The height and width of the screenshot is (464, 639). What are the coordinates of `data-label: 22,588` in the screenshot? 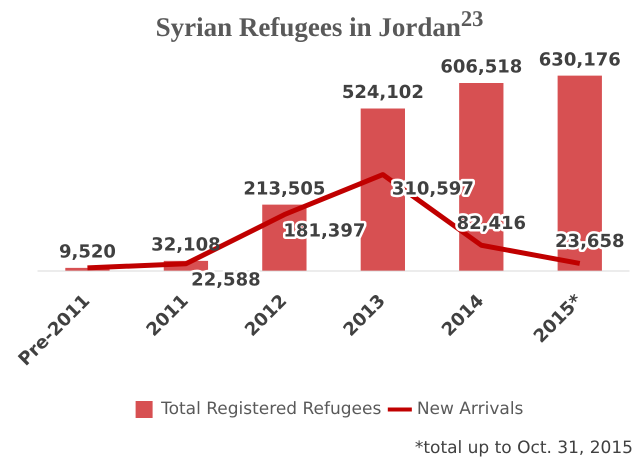 It's located at (226, 279).